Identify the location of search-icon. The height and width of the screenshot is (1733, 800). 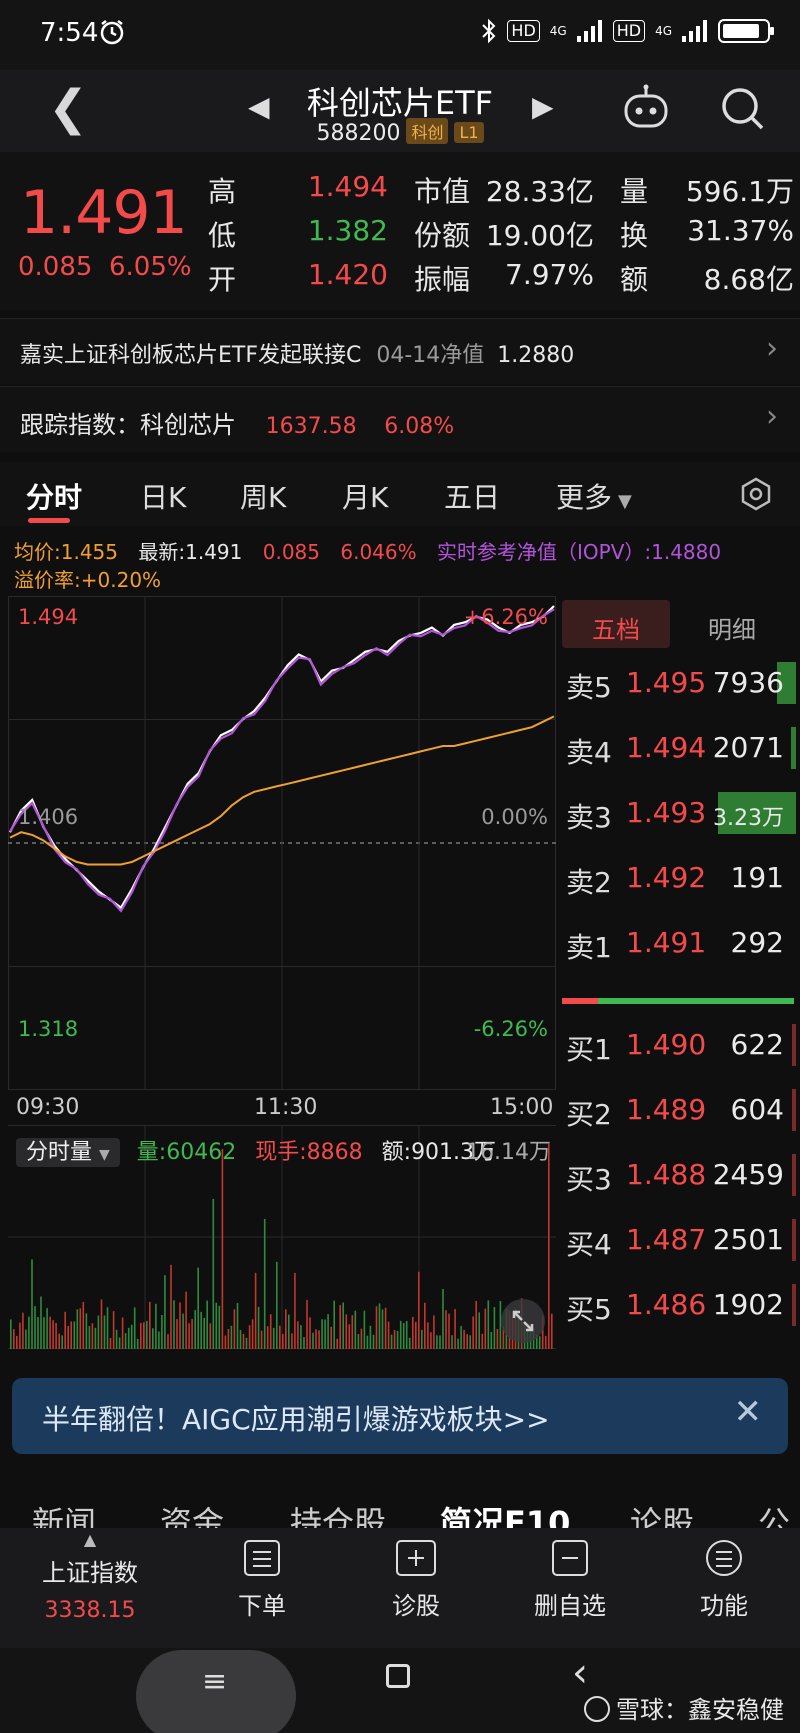
(742, 108).